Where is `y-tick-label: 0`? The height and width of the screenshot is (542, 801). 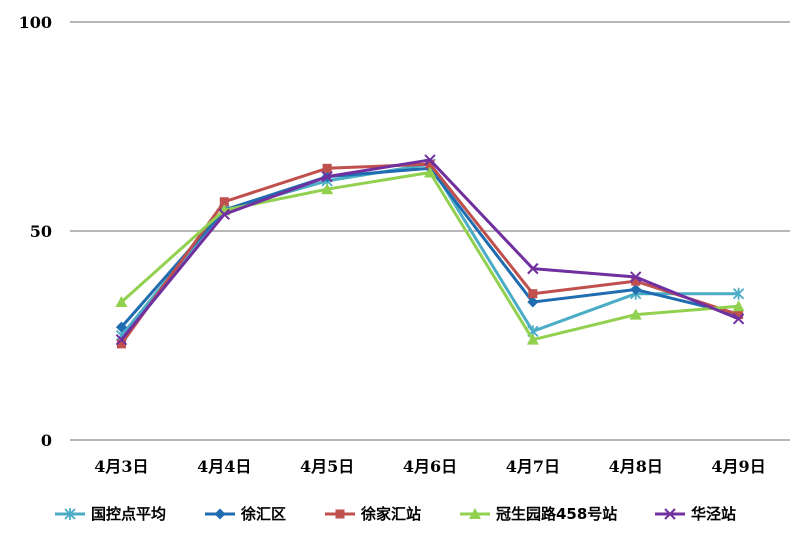 y-tick-label: 0 is located at coordinates (46, 440).